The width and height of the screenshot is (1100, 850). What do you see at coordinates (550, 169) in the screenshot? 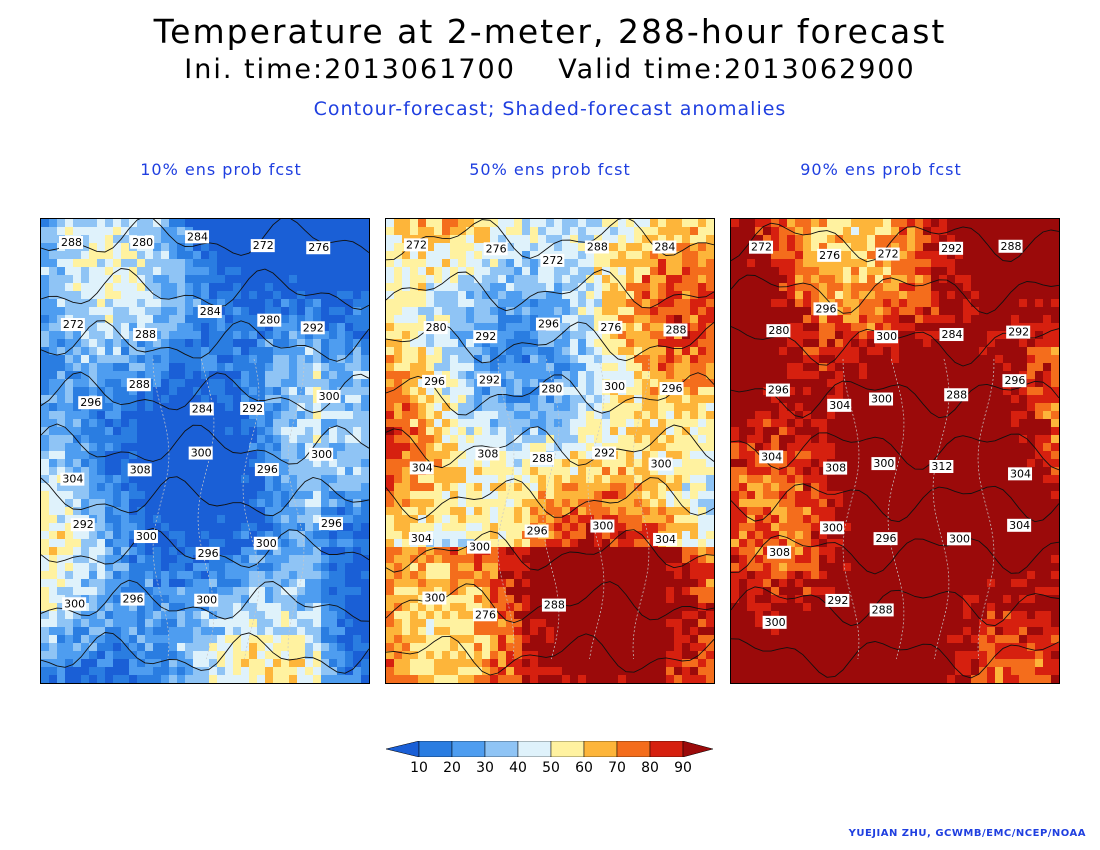
I see `panel-title-50: 50% ens prob fcst` at bounding box center [550, 169].